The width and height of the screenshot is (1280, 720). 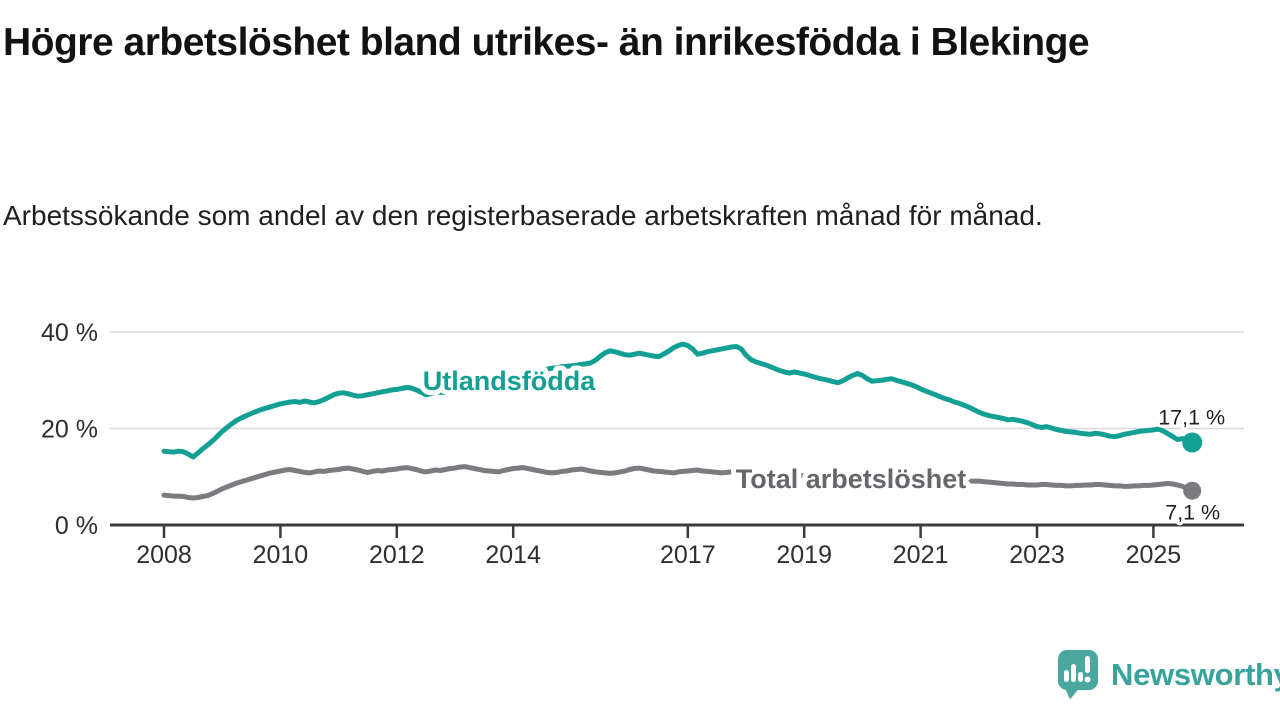 I want to click on x-axis-label: 2017, so click(x=688, y=555).